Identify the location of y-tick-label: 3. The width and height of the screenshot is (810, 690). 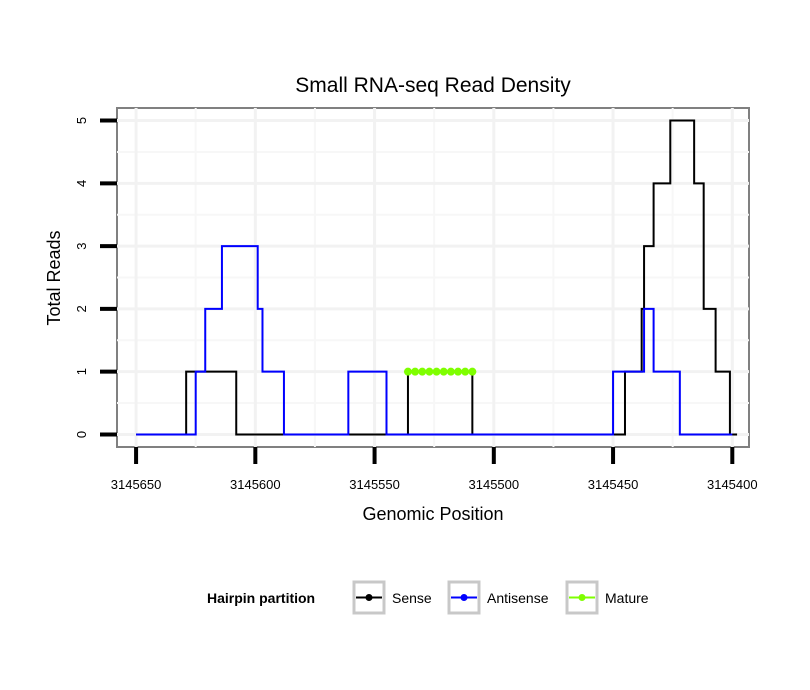
(81, 245).